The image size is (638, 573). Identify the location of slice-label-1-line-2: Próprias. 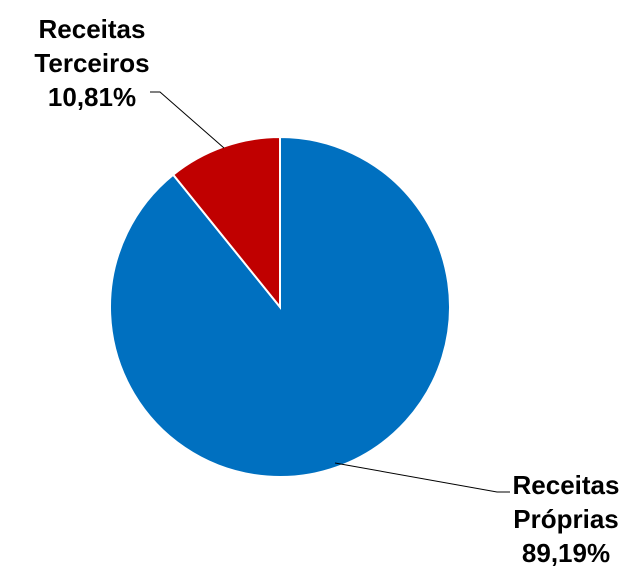
(566, 519).